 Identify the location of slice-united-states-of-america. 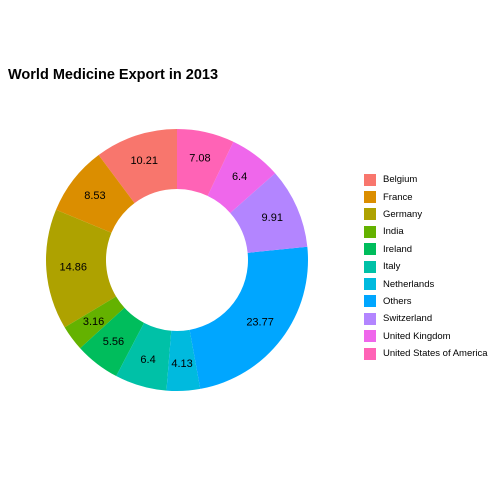
(205, 162).